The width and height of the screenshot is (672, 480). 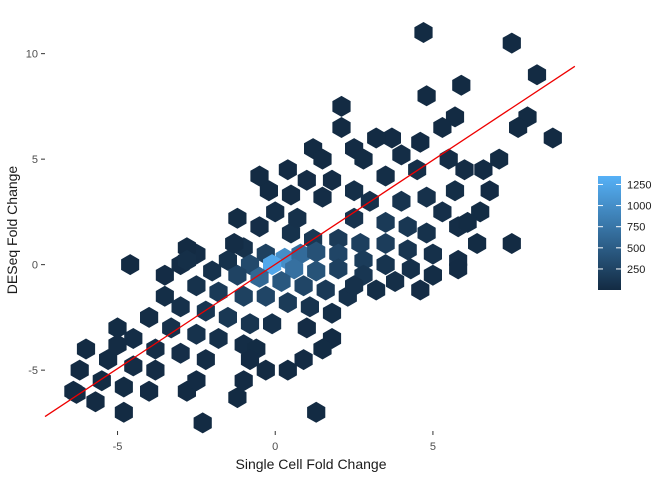 What do you see at coordinates (12, 230) in the screenshot?
I see `y-axis-title: DESeq Fold Change` at bounding box center [12, 230].